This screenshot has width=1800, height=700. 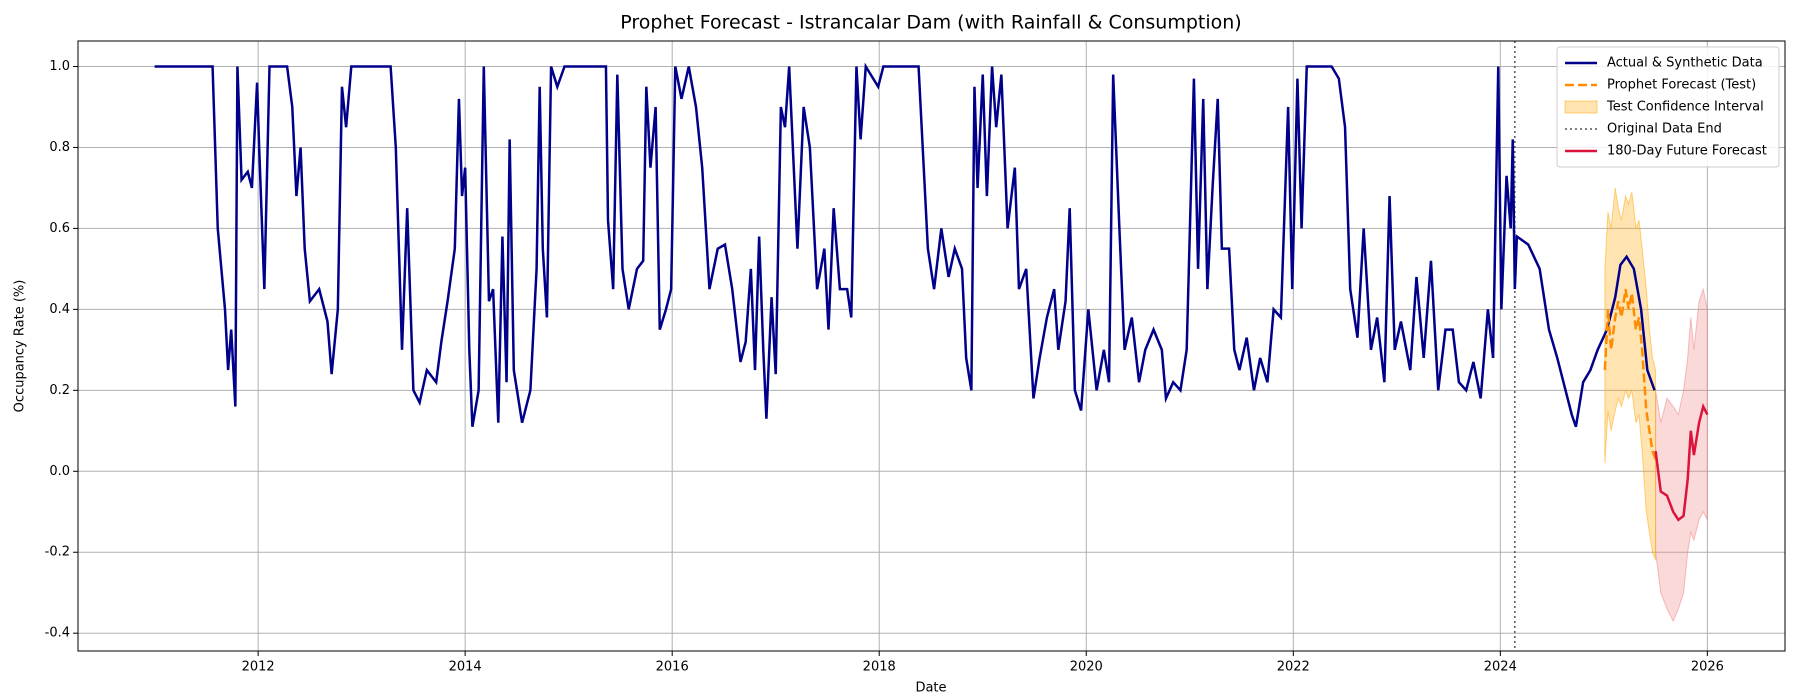 What do you see at coordinates (258, 667) in the screenshot?
I see `x-tick-label: 2012` at bounding box center [258, 667].